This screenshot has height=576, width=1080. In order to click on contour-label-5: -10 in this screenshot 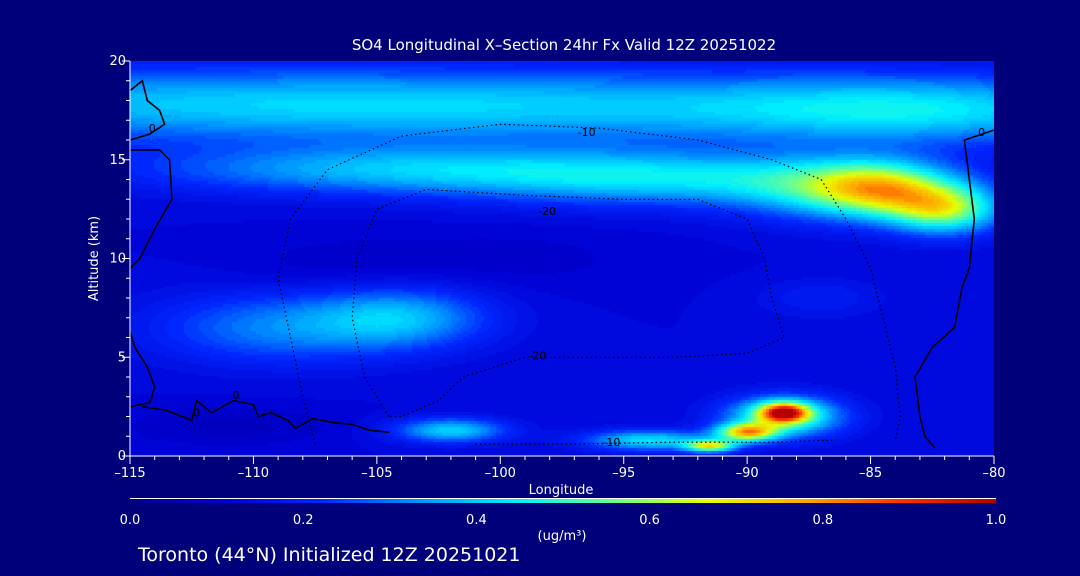, I will do `click(587, 132)`.